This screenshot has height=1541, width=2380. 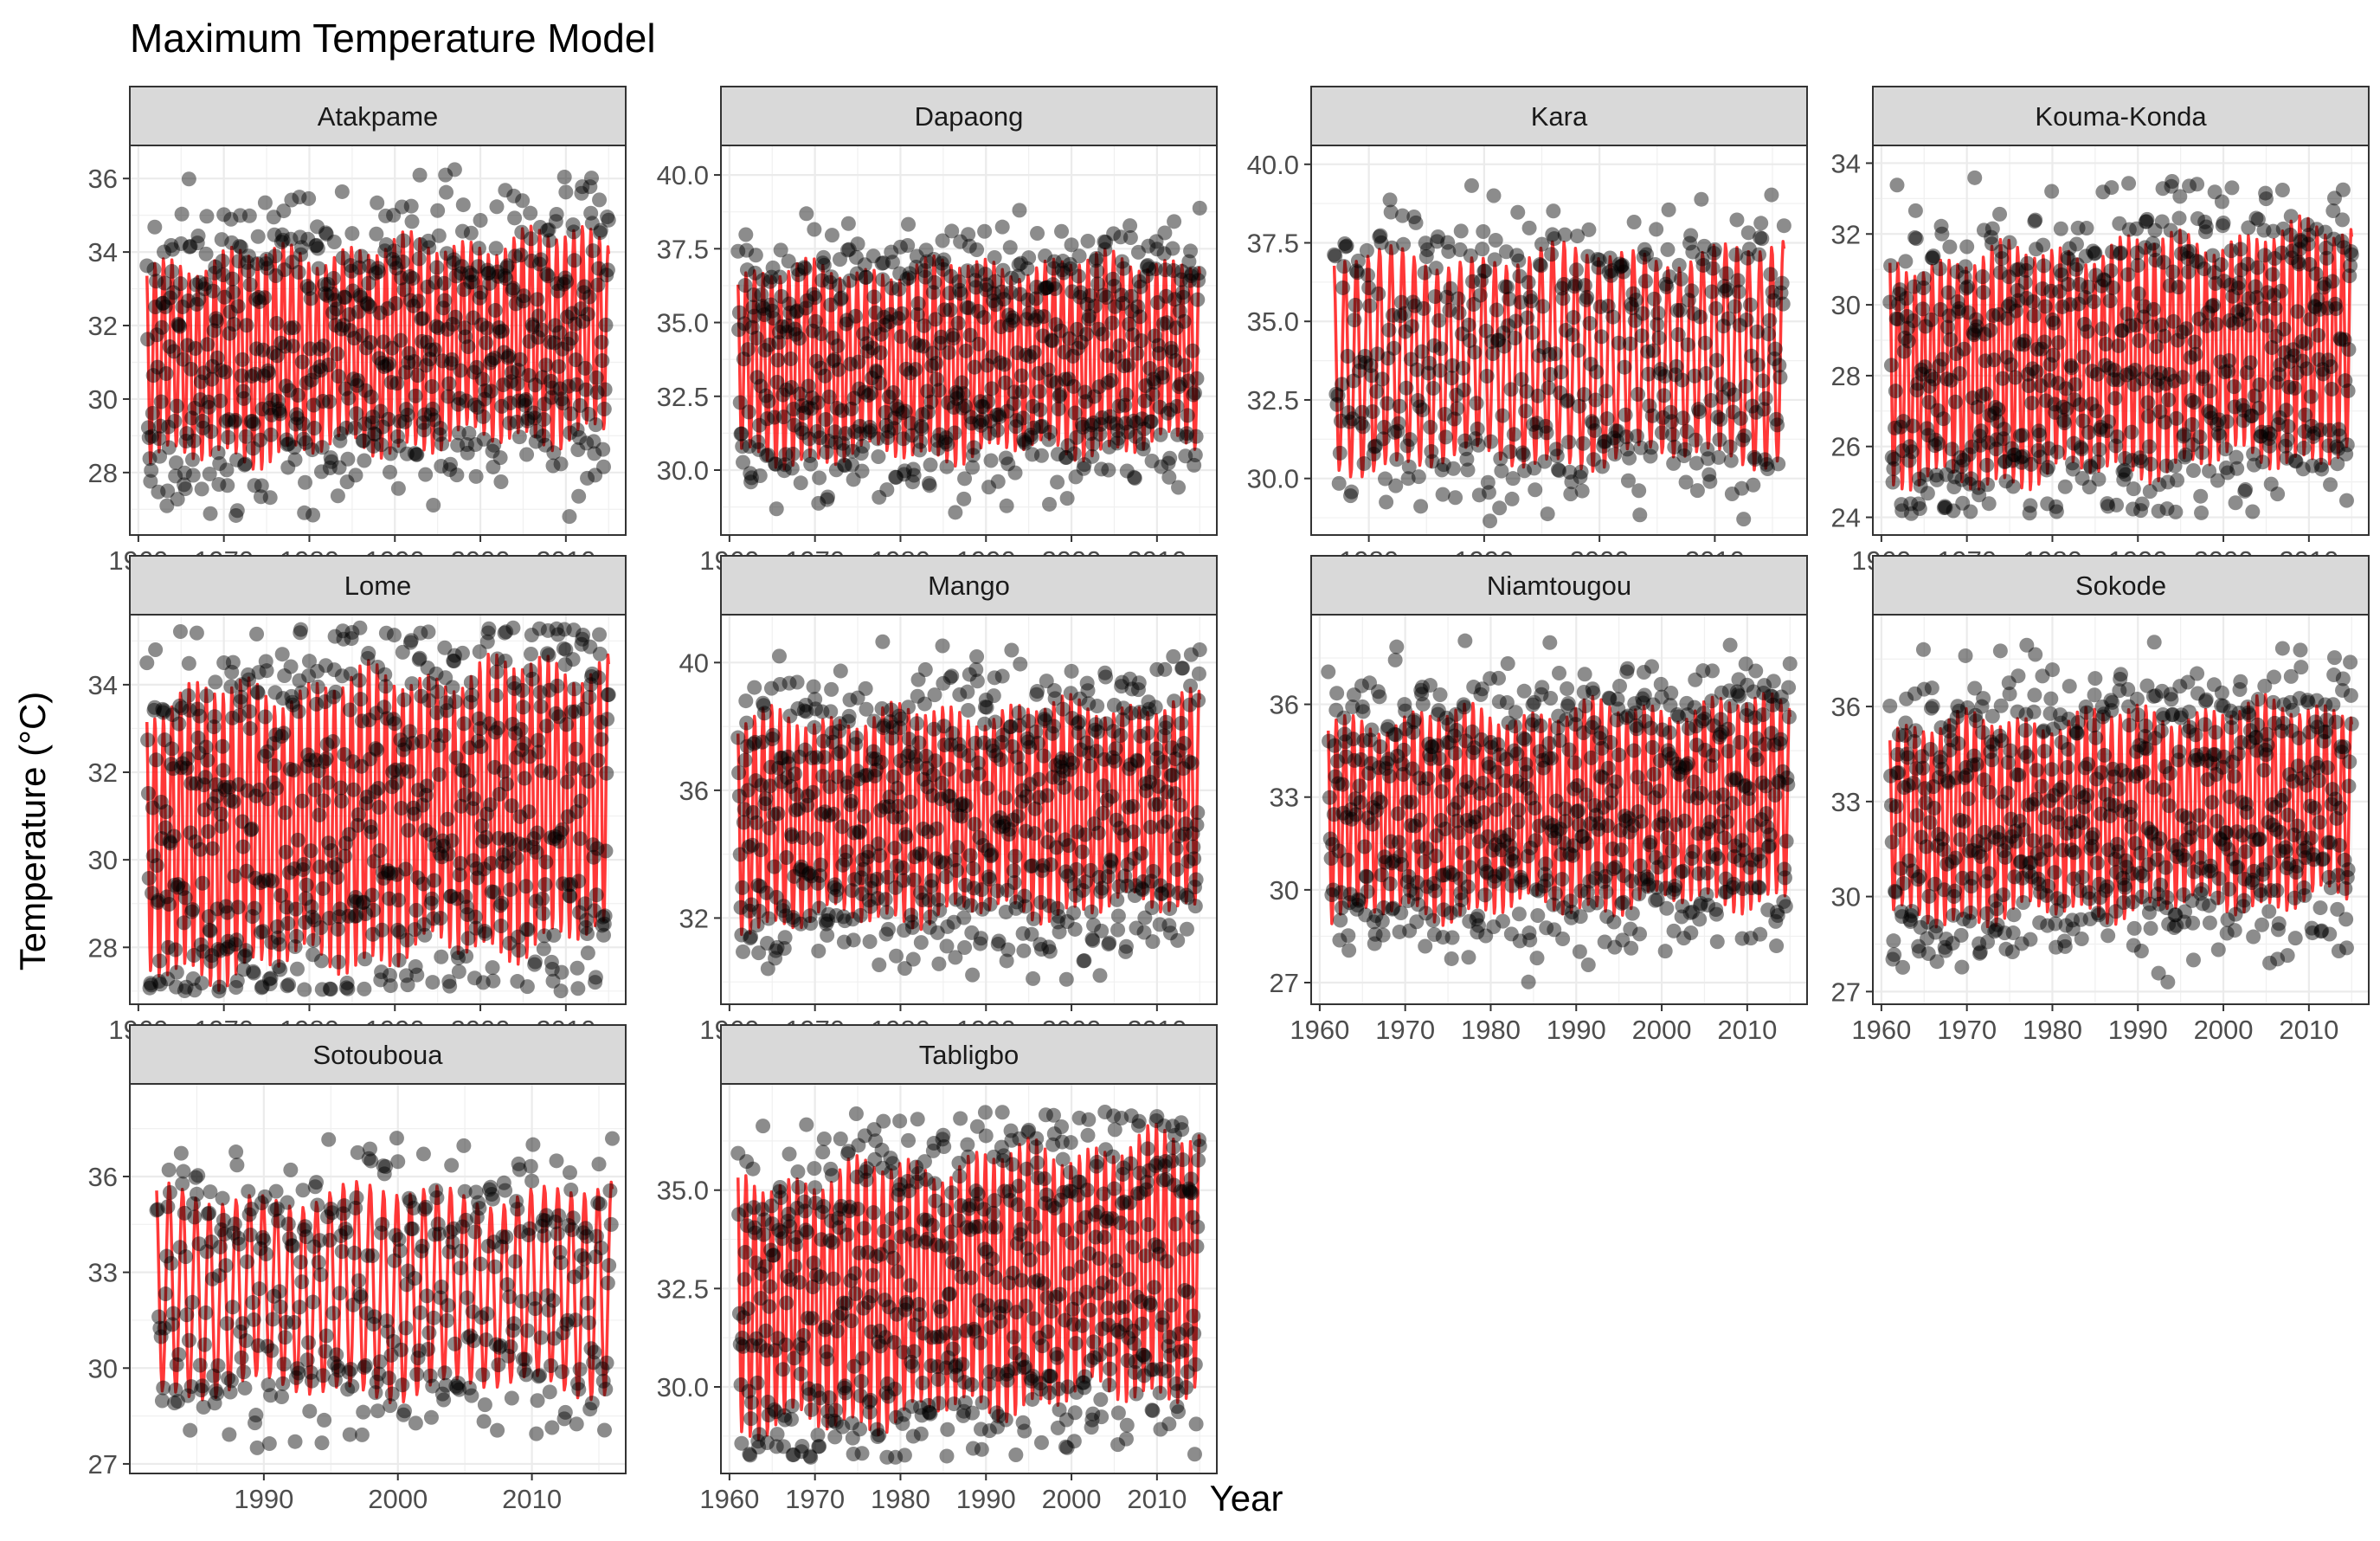 What do you see at coordinates (378, 586) in the screenshot?
I see `strip-label-lome: Lome` at bounding box center [378, 586].